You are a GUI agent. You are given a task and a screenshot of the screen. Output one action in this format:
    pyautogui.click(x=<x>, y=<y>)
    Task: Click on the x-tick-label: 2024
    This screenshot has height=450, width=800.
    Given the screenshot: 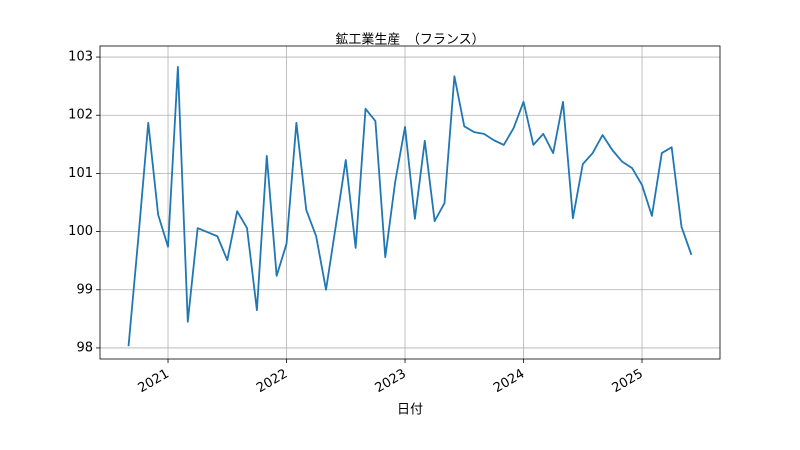 What is the action you would take?
    pyautogui.click(x=509, y=382)
    